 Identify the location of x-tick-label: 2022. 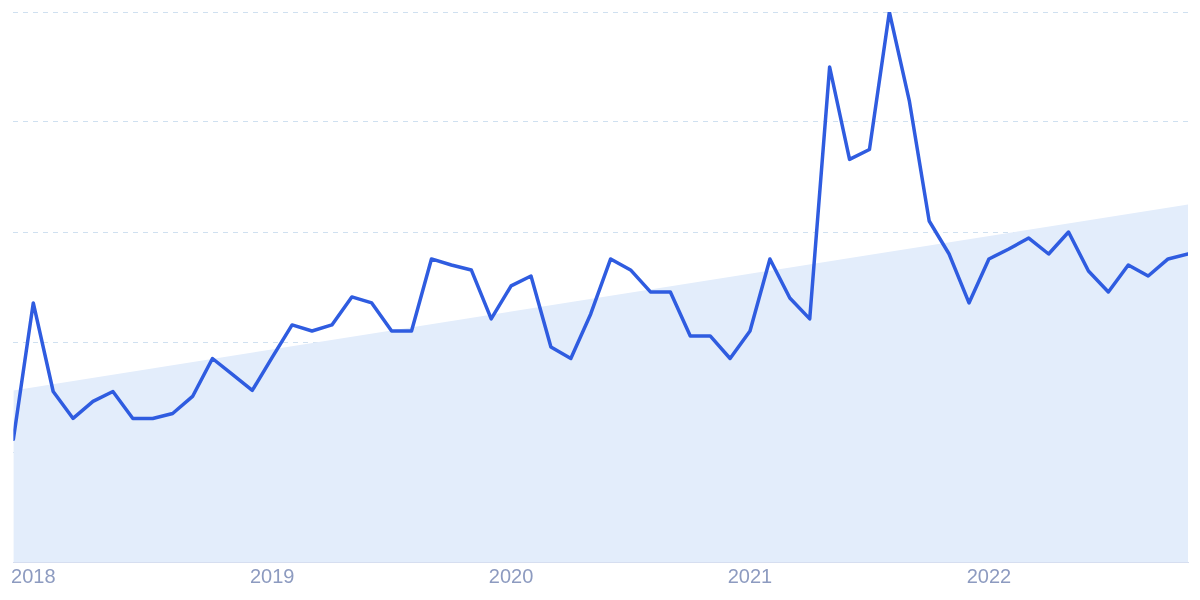
(989, 575).